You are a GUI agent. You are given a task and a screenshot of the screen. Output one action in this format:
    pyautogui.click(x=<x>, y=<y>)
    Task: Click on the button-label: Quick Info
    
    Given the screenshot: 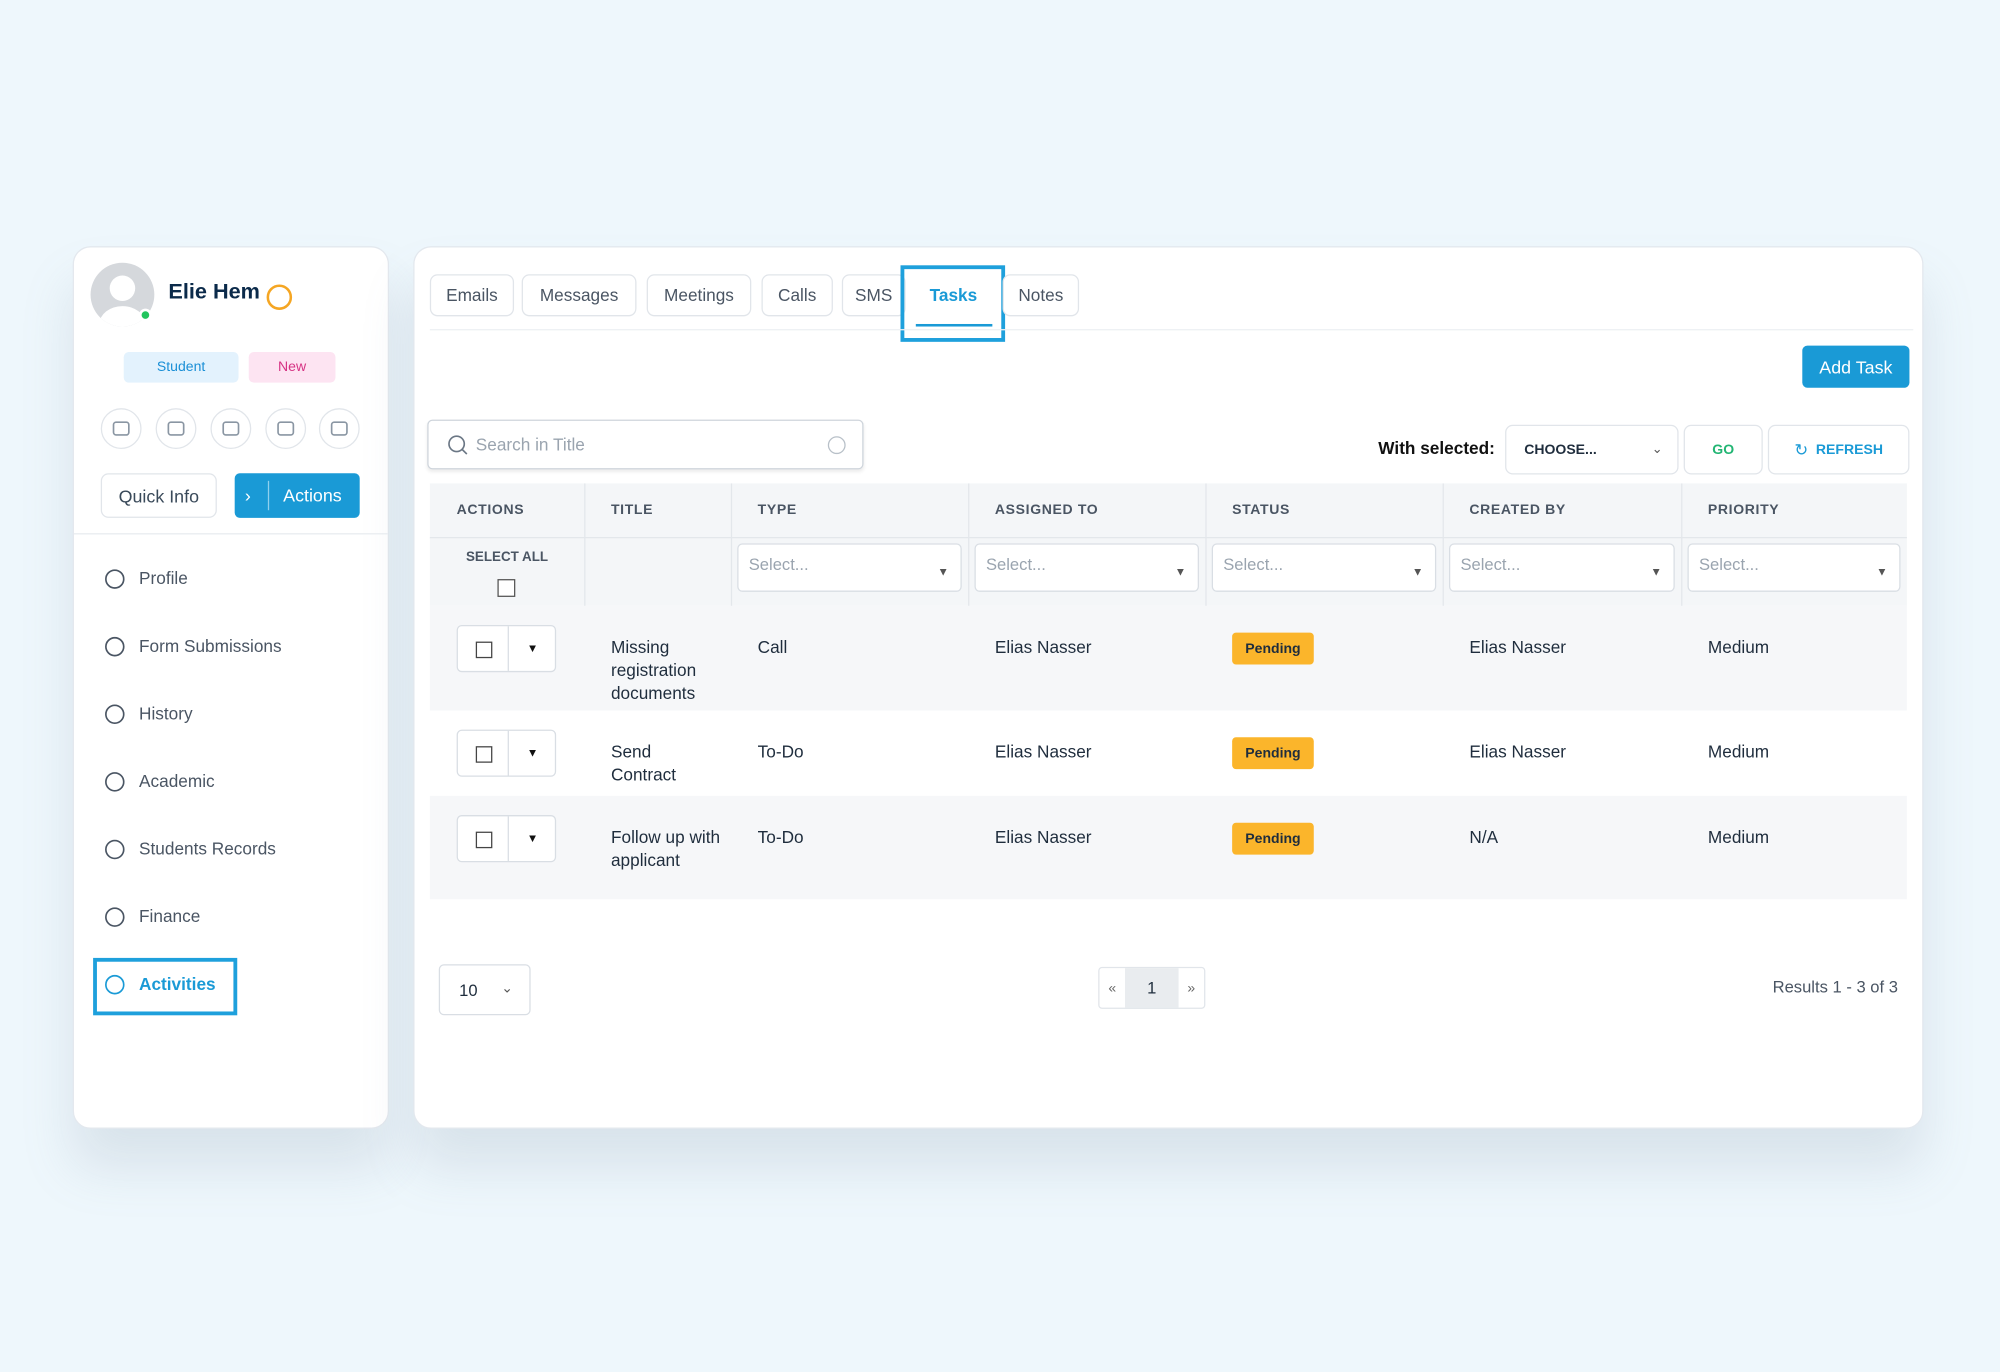 What is the action you would take?
    pyautogui.click(x=158, y=495)
    